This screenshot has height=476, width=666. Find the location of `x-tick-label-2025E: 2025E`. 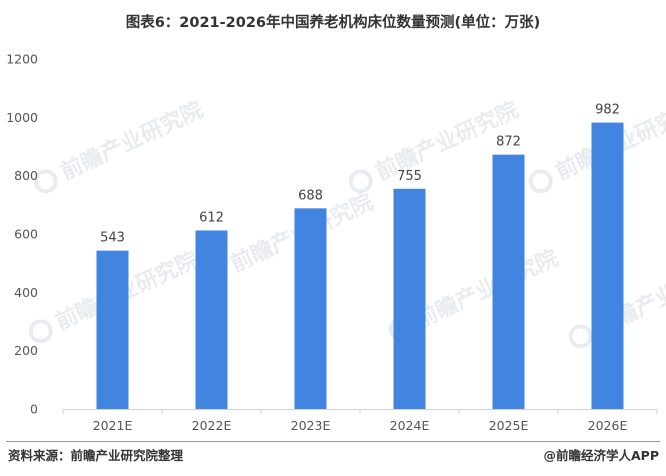

x-tick-label-2025E: 2025E is located at coordinates (509, 425).